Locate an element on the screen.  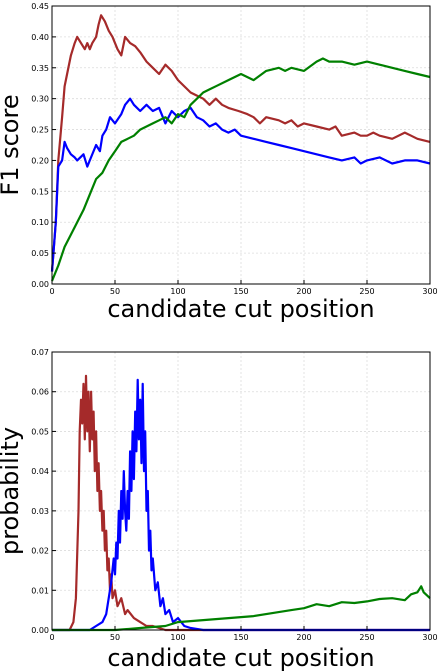
y-tick-label: 0.45 is located at coordinates (40, 6).